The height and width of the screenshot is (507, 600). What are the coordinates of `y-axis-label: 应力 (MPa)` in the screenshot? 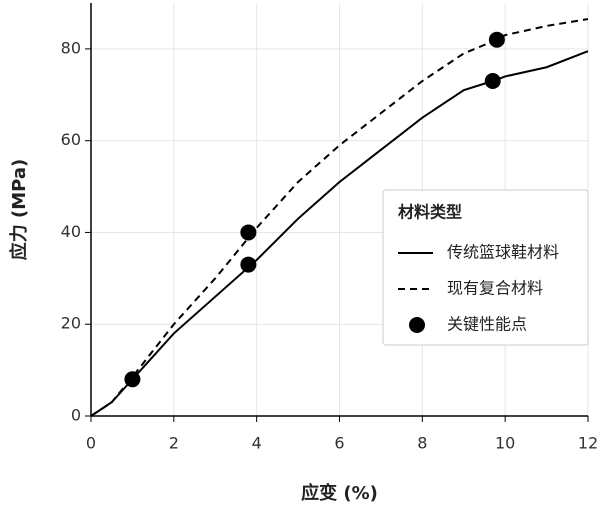 It's located at (19, 210).